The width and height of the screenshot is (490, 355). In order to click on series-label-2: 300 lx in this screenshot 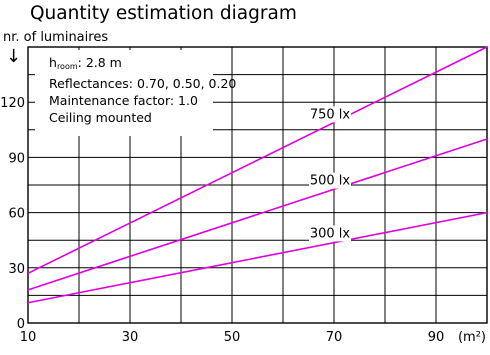, I will do `click(330, 233)`.